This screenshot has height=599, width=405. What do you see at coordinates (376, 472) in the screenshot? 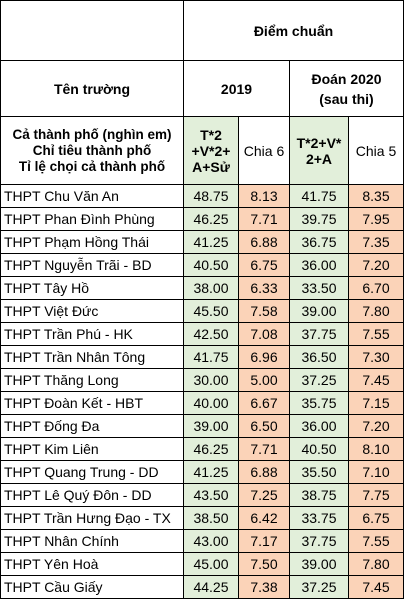
I see `divide5-cell: 7.10` at bounding box center [376, 472].